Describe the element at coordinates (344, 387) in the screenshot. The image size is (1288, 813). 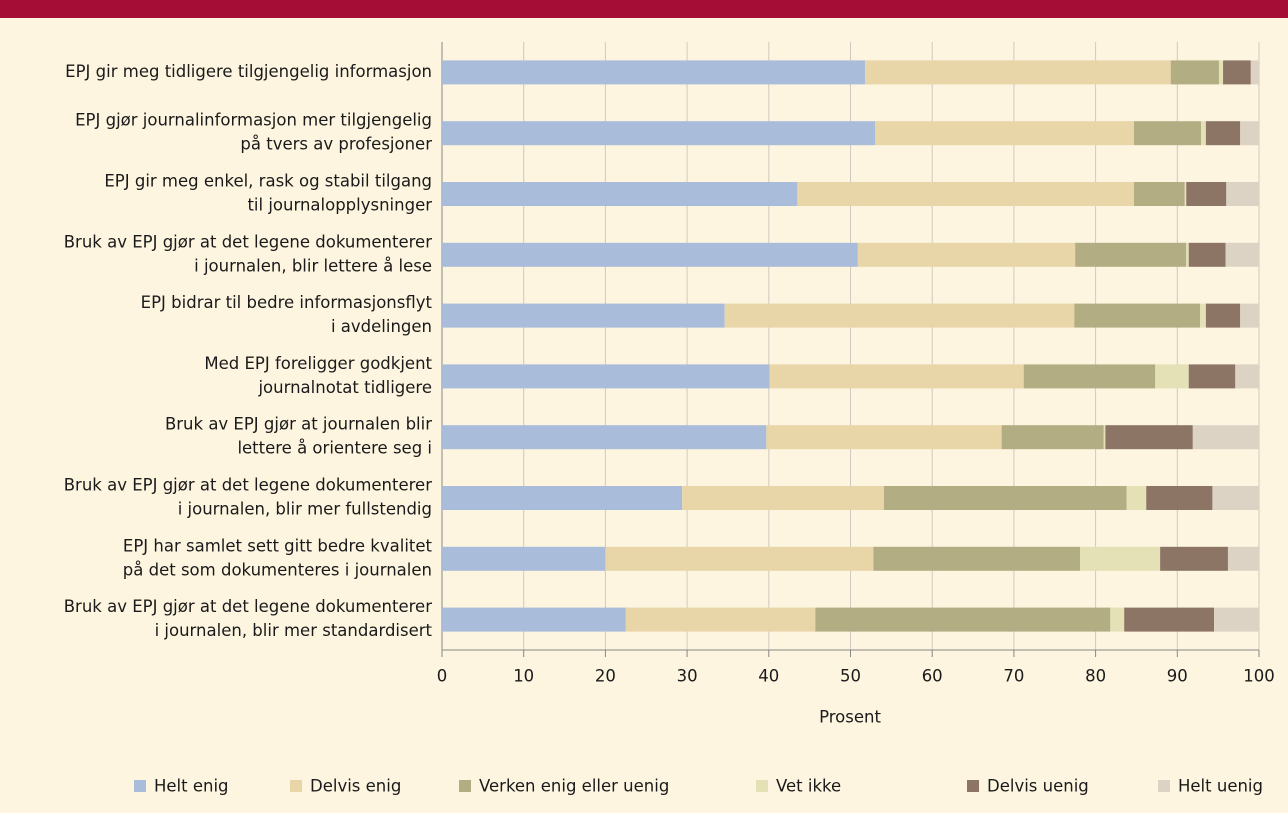
I see `y-tick-label: journalnotat tidligere` at that location.